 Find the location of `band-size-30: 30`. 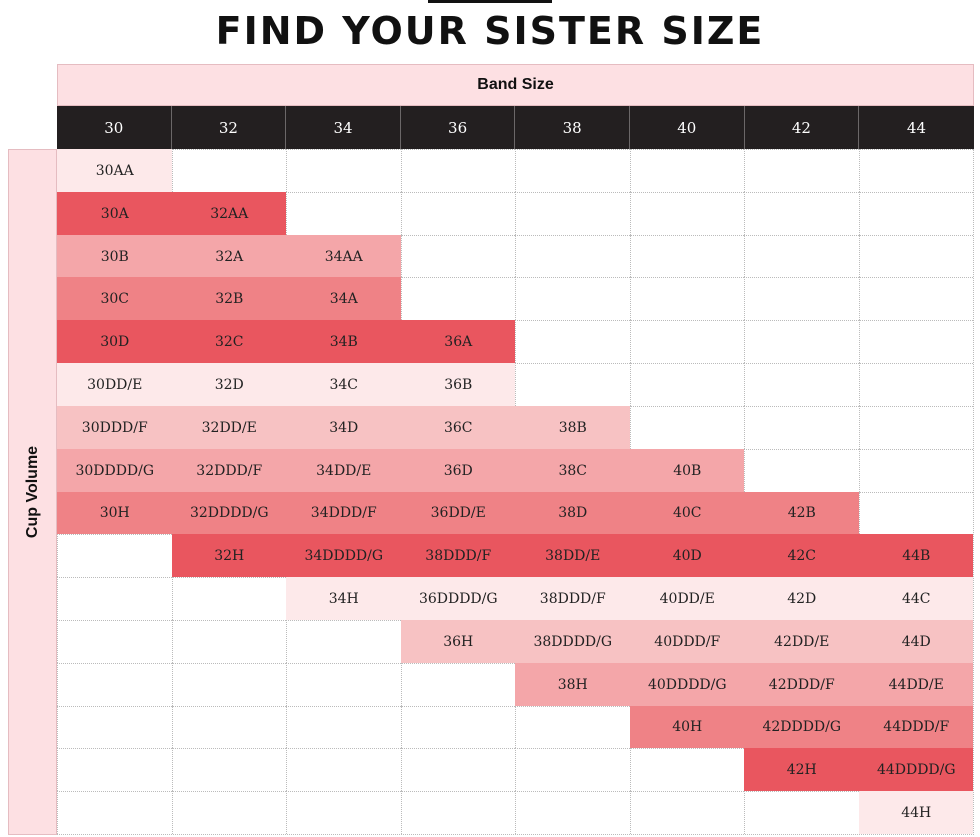

band-size-30: 30 is located at coordinates (114, 127).